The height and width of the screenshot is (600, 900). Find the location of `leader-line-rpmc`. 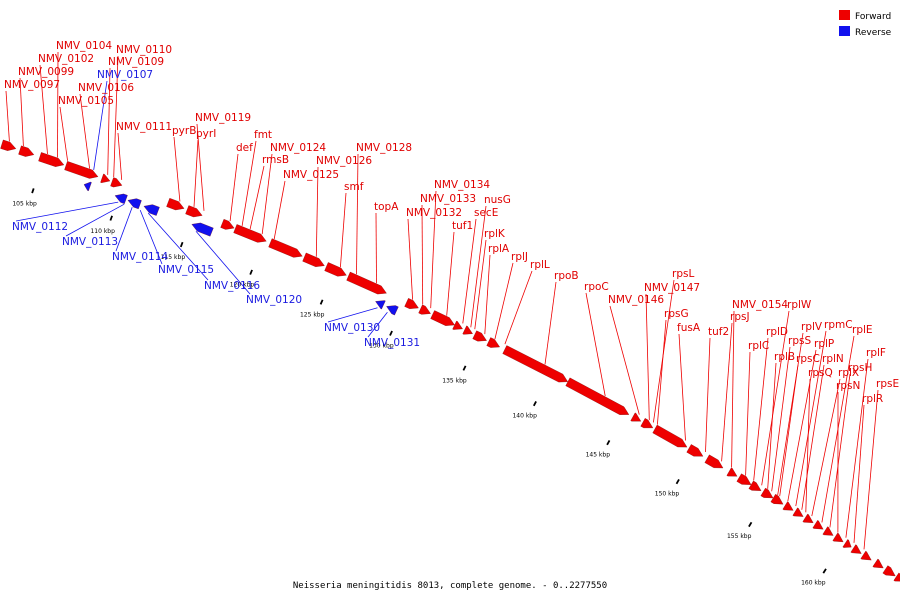

leader-line-rpmc is located at coordinates (811, 418).